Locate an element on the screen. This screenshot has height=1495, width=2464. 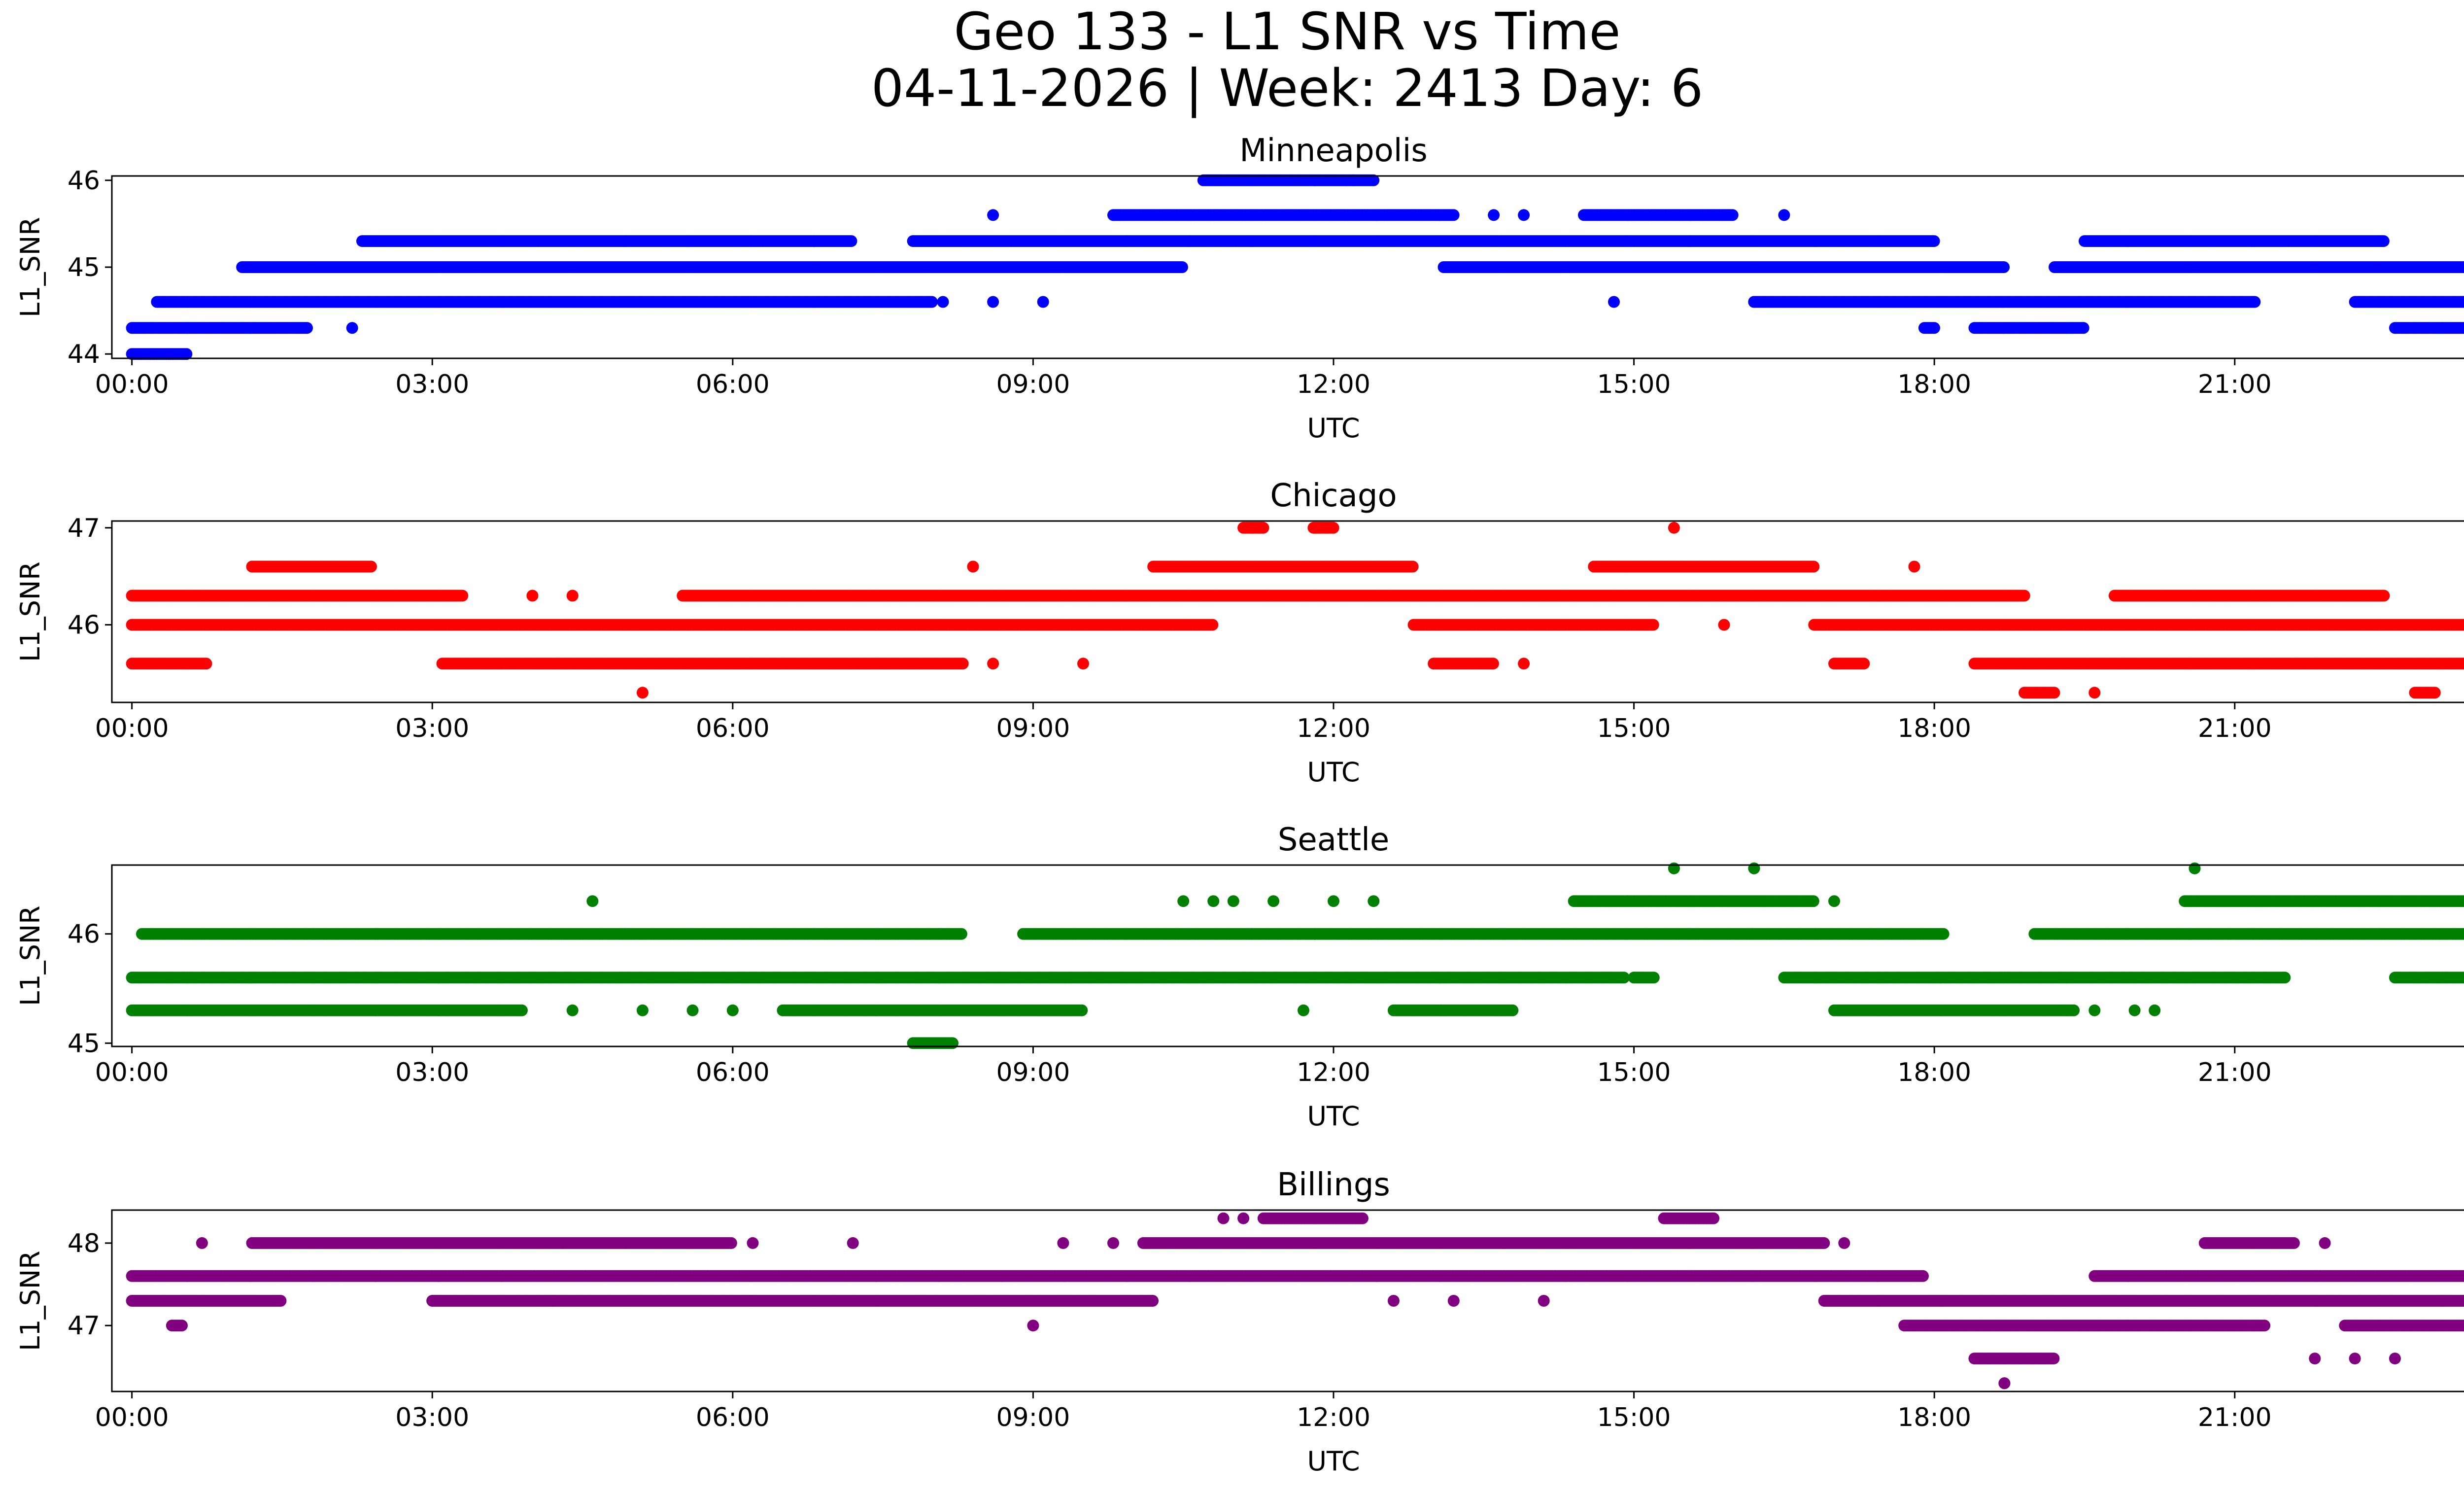
x-tick-label: 12:00 is located at coordinates (1333, 384).